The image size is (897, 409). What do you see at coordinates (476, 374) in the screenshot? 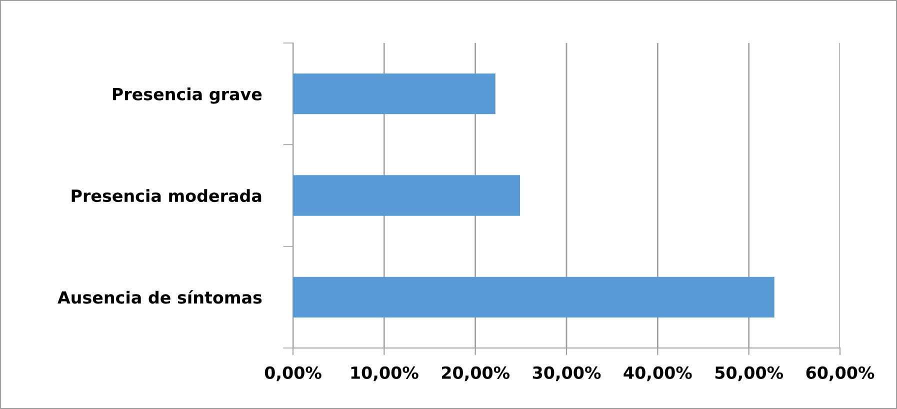
I see `x-tick-label: 20,00%` at bounding box center [476, 374].